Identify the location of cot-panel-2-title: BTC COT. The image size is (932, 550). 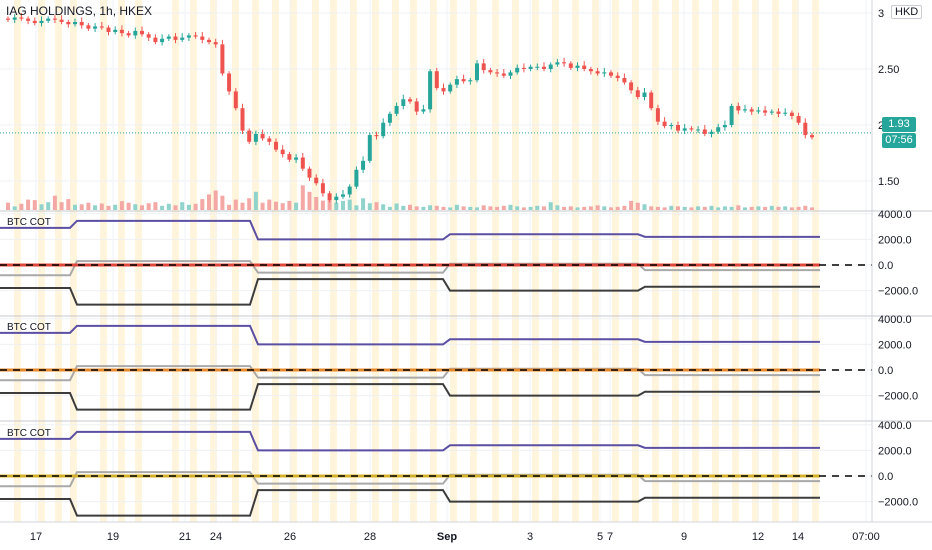
(29, 327).